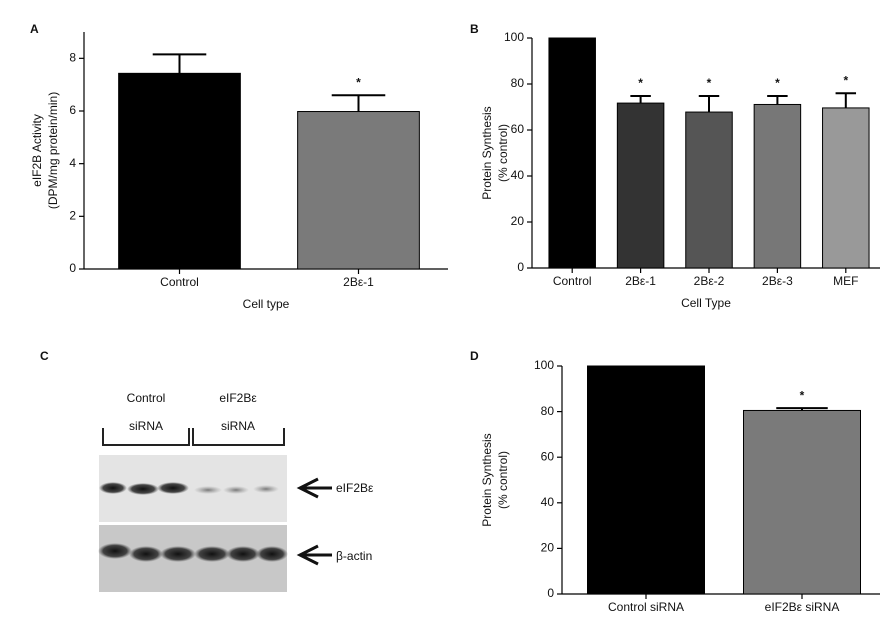  What do you see at coordinates (37, 150) in the screenshot?
I see `y-axis-label: eIF2B Activity` at bounding box center [37, 150].